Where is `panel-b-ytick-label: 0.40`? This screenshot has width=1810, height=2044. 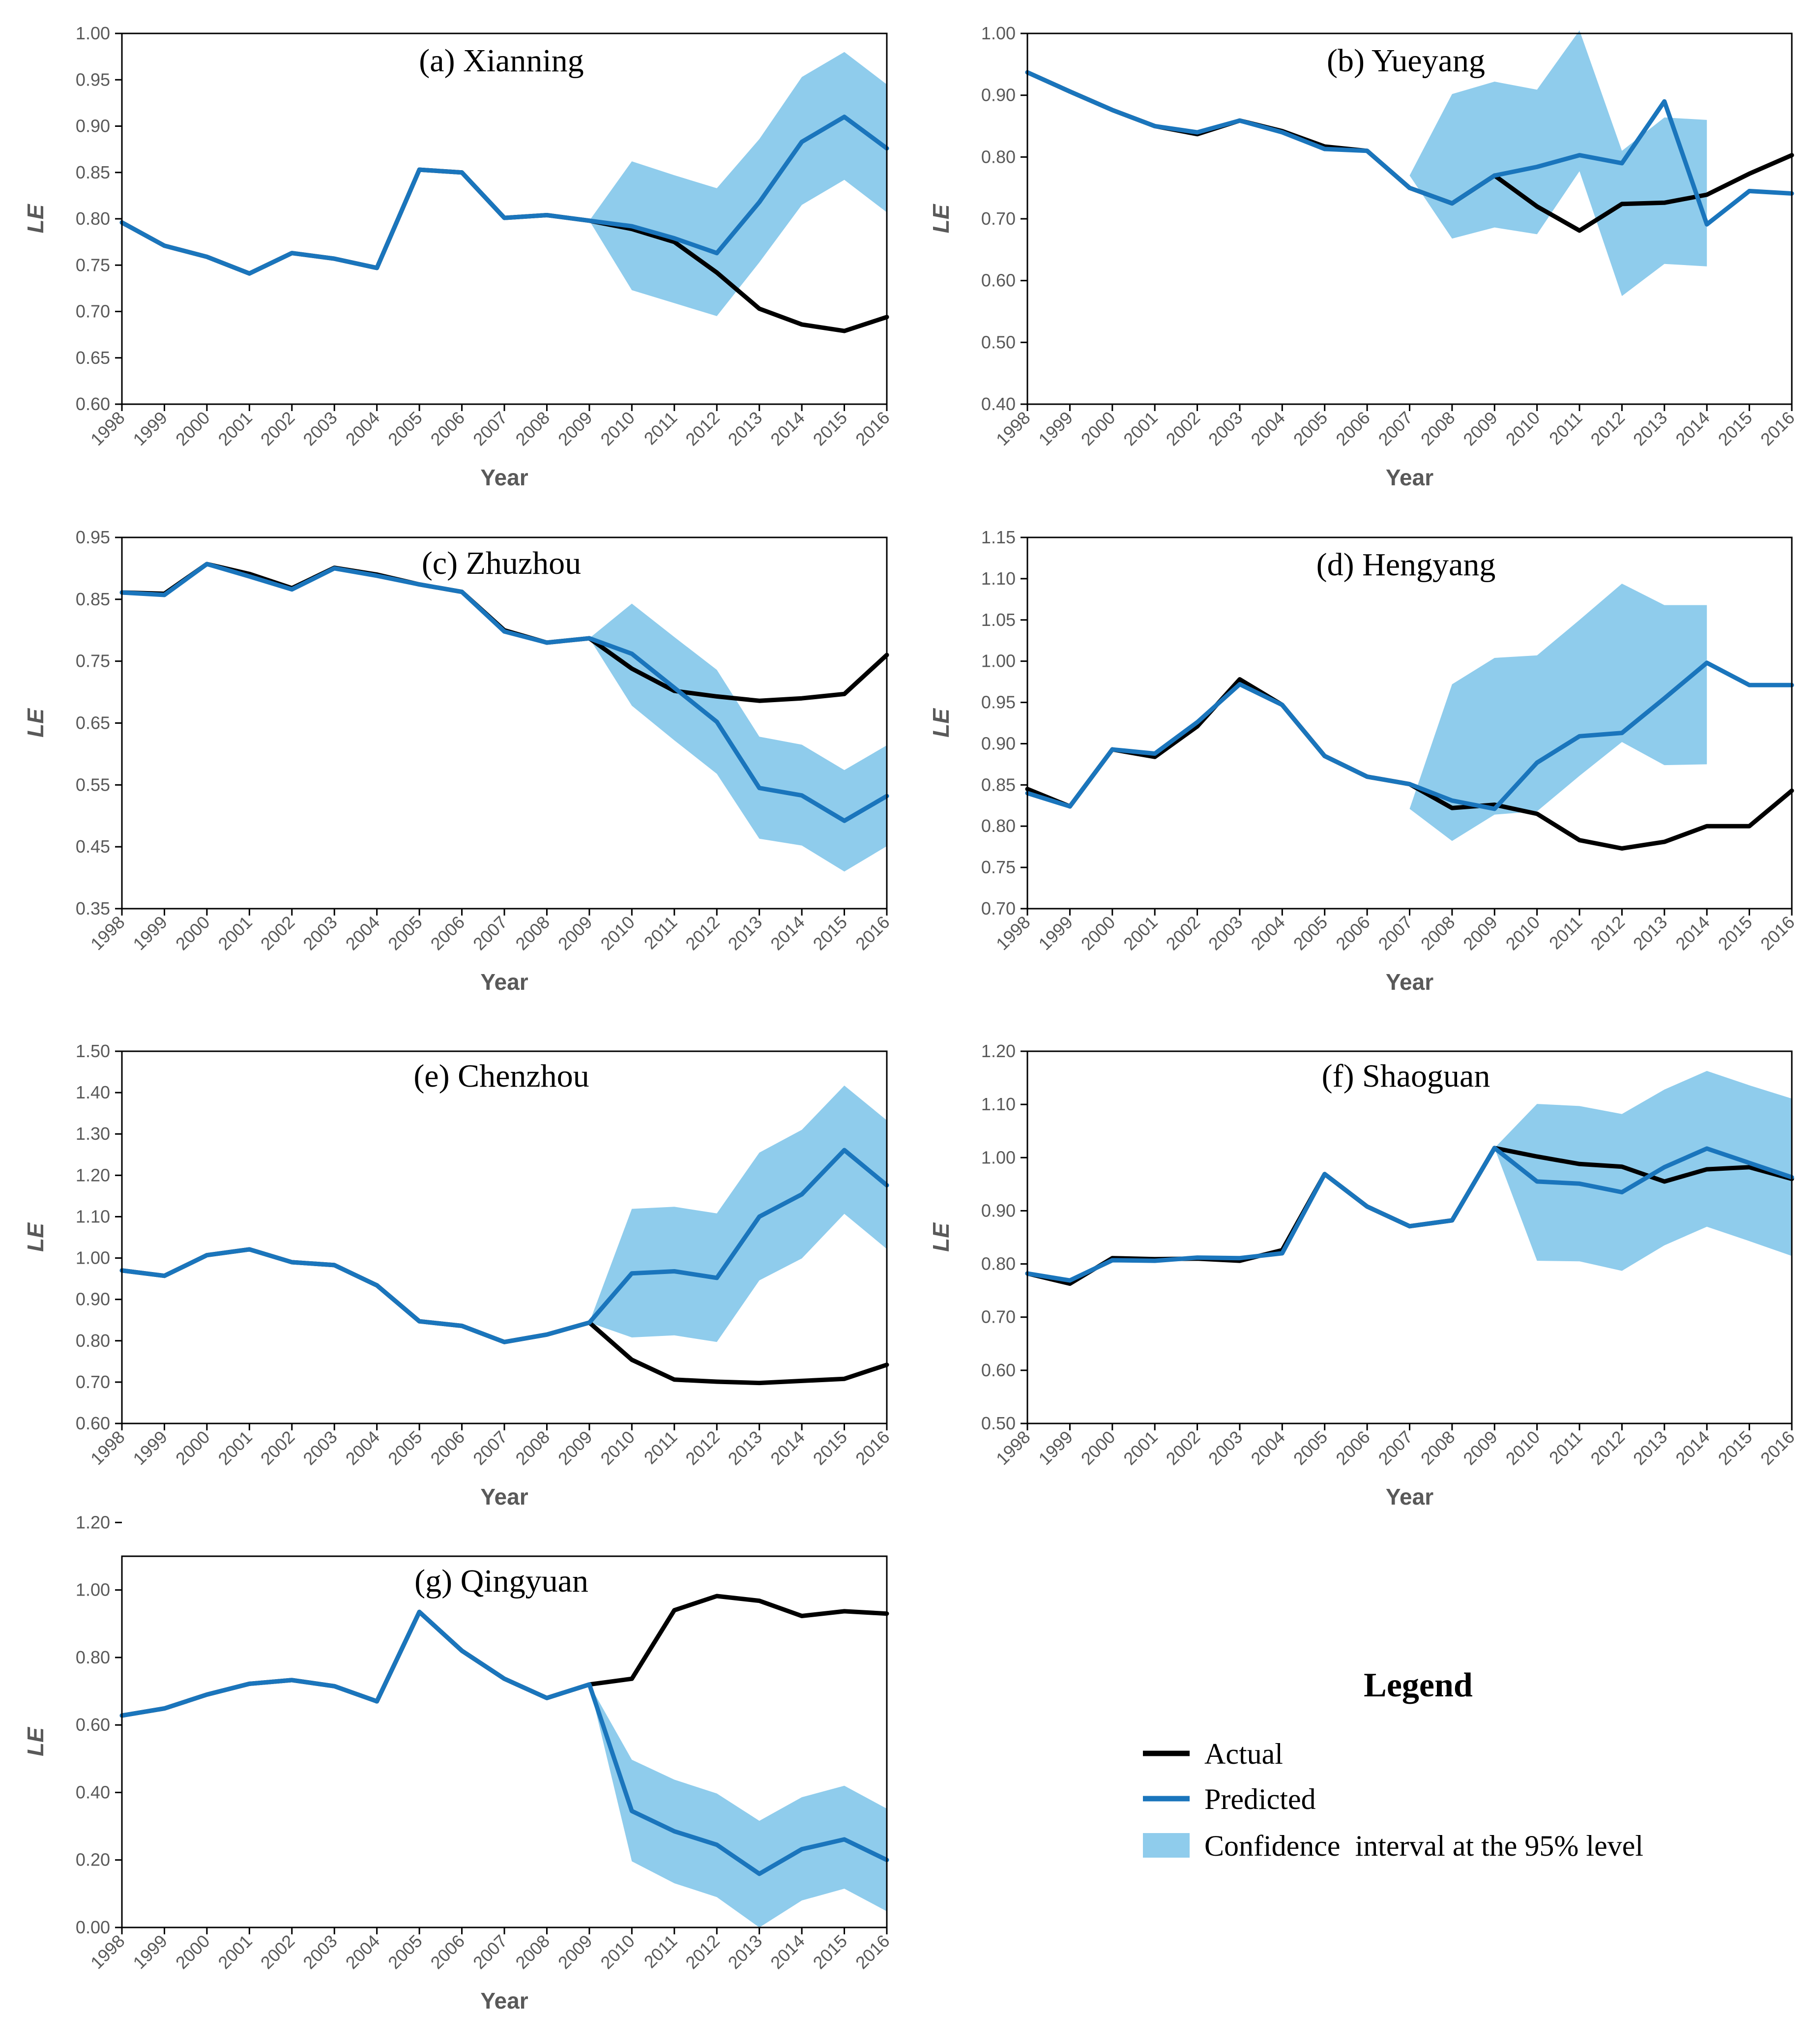
panel-b-ytick-label: 0.40 is located at coordinates (998, 404).